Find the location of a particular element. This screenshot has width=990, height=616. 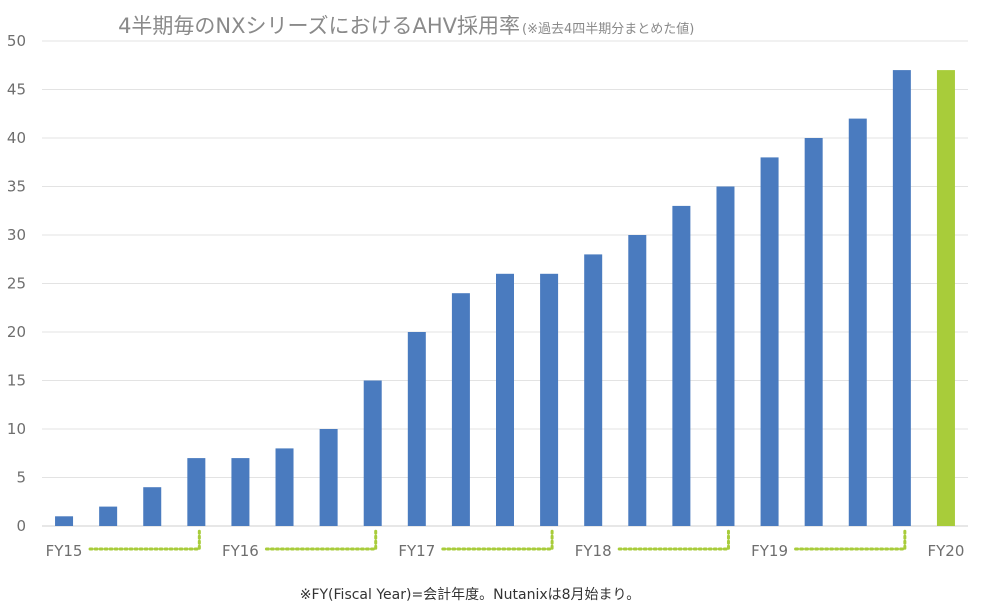

x-year-label: FY16 is located at coordinates (240, 551).